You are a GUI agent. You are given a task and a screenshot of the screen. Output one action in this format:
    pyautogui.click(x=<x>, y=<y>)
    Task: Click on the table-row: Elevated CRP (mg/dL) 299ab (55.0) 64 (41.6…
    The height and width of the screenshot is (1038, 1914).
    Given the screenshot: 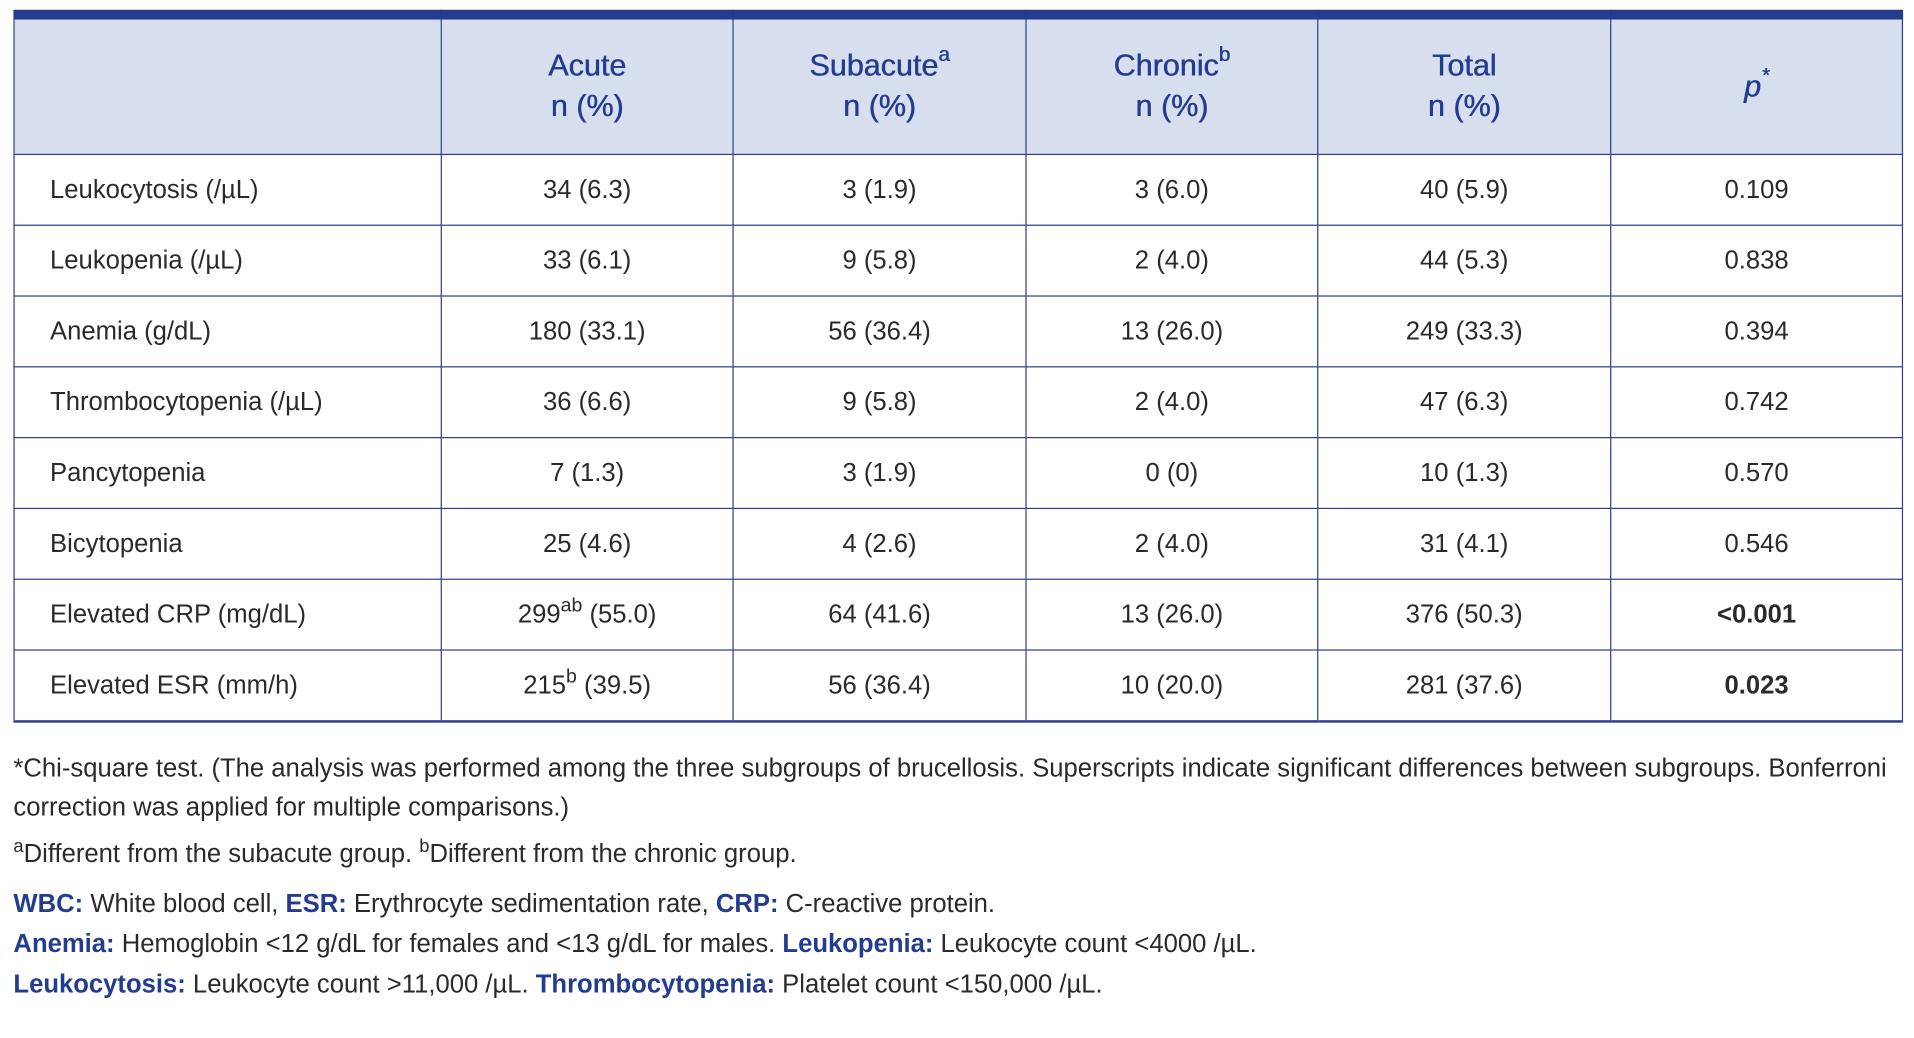 What is the action you would take?
    pyautogui.click(x=958, y=614)
    